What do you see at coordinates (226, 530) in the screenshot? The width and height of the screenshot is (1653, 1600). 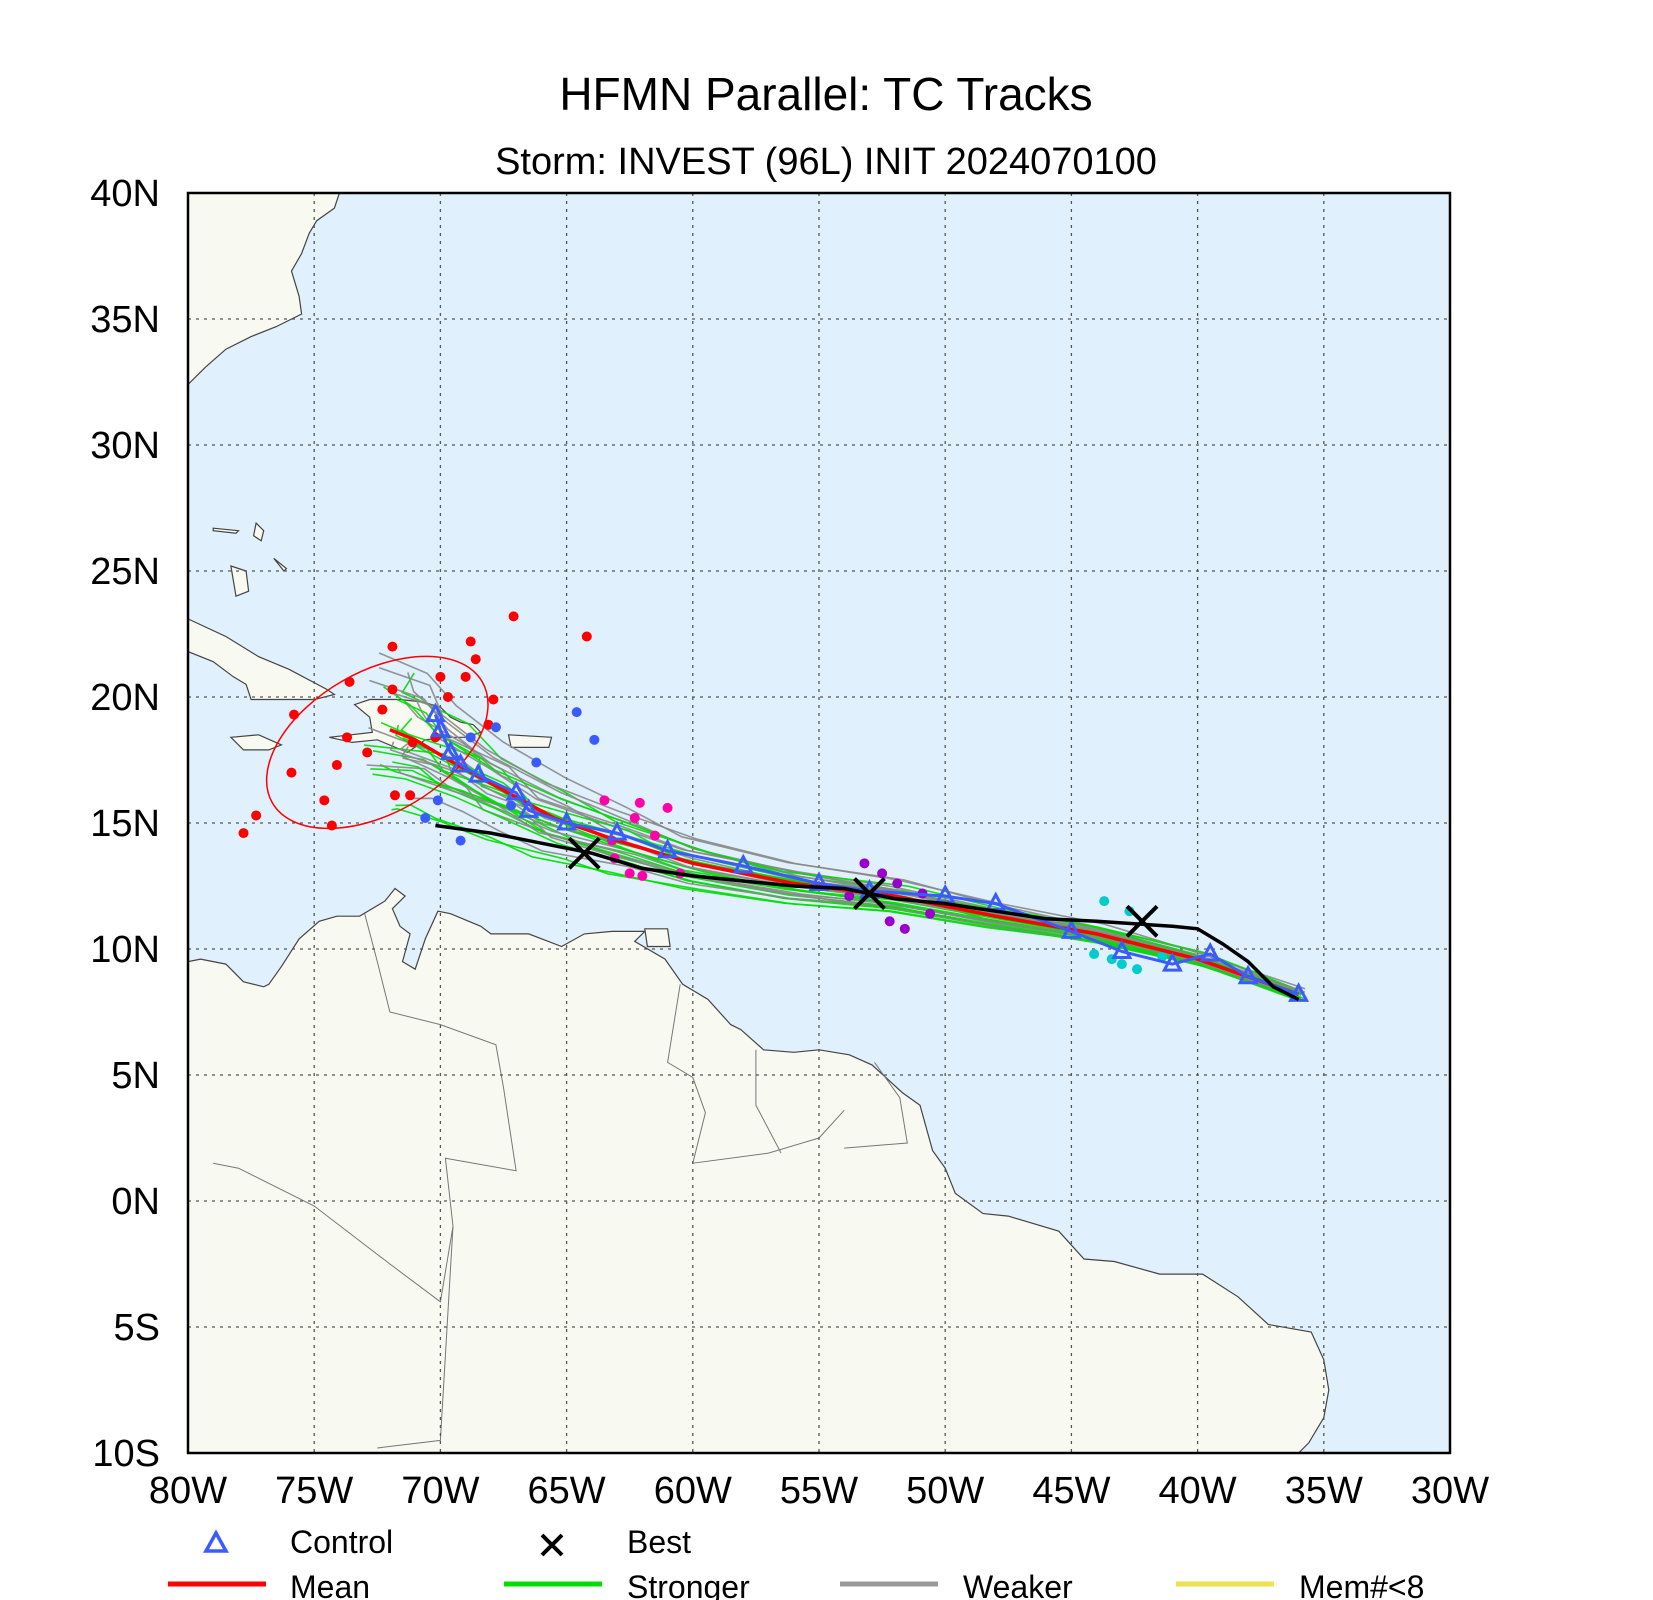 I see `grand-bahama` at bounding box center [226, 530].